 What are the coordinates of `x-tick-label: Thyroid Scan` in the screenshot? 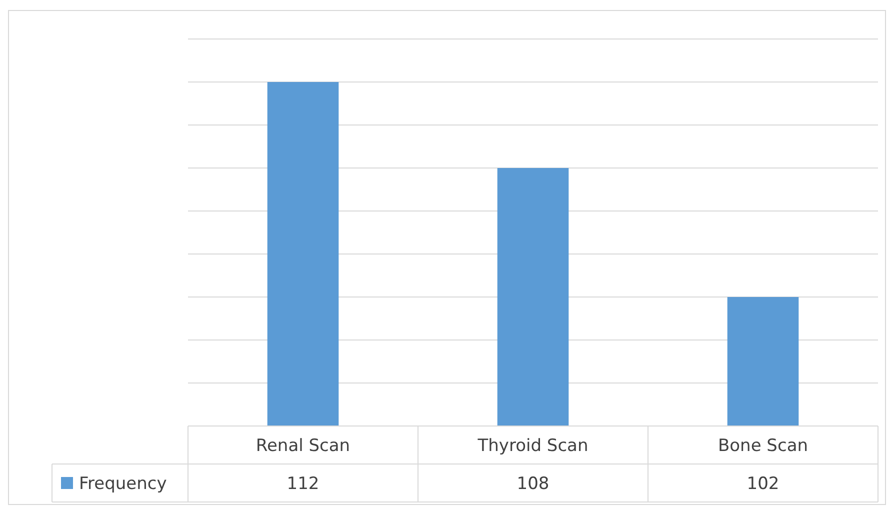 It's located at (532, 446).